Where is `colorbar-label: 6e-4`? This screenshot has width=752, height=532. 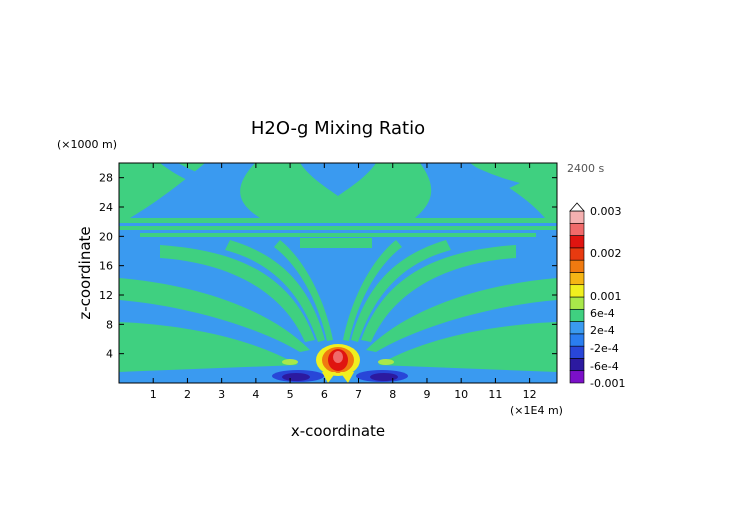
colorbar-label: 6e-4 is located at coordinates (602, 313).